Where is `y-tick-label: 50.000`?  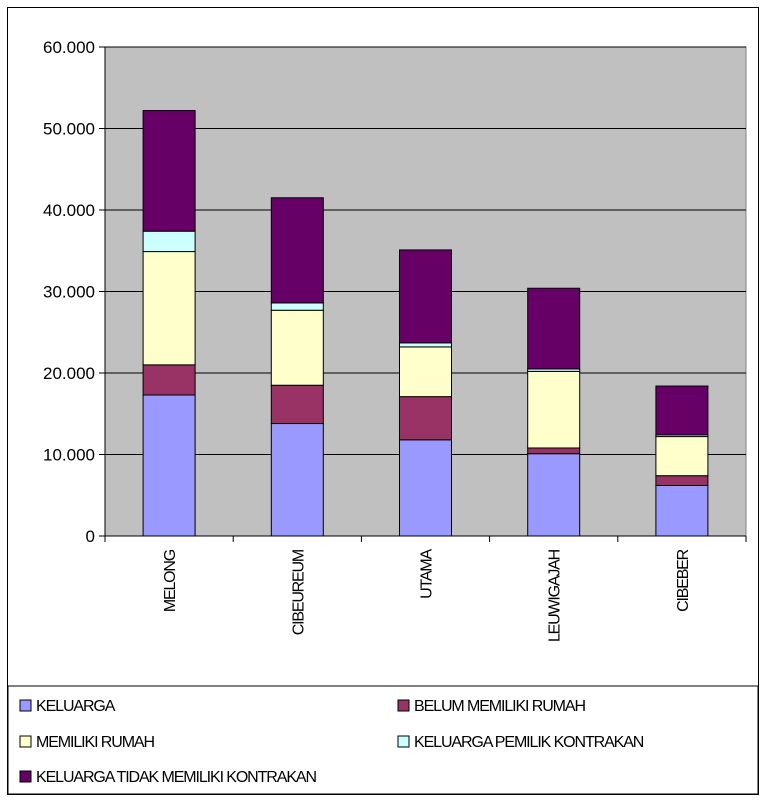 y-tick-label: 50.000 is located at coordinates (69, 129).